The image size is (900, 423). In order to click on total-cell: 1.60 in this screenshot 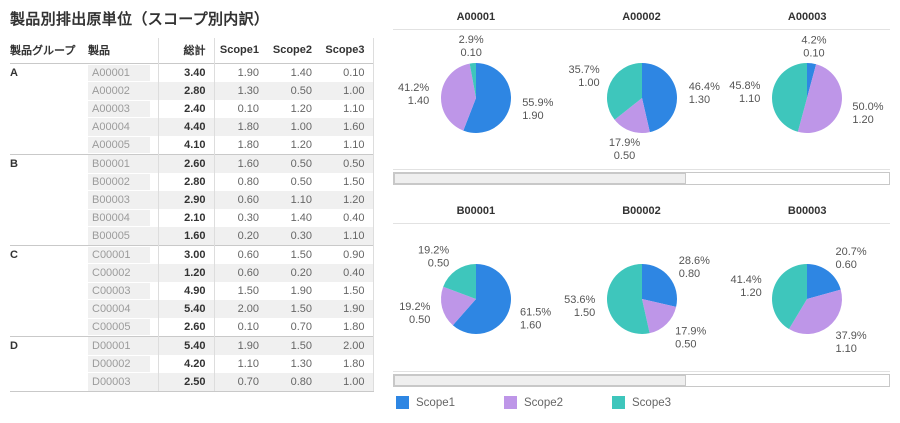, I will do `click(186, 236)`.